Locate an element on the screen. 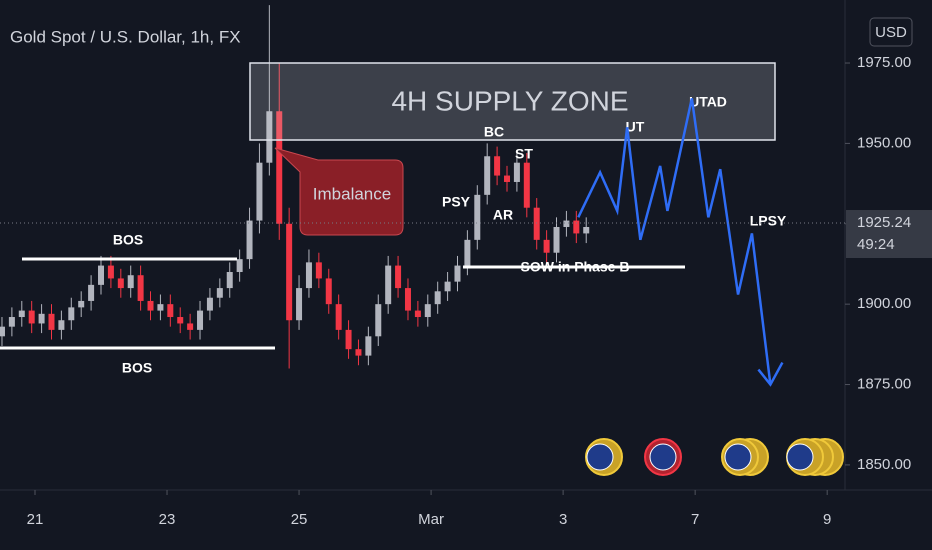 The width and height of the screenshot is (932, 550). chart-title: Gold Spot / U.S. Dollar, 1h, FX is located at coordinates (125, 36).